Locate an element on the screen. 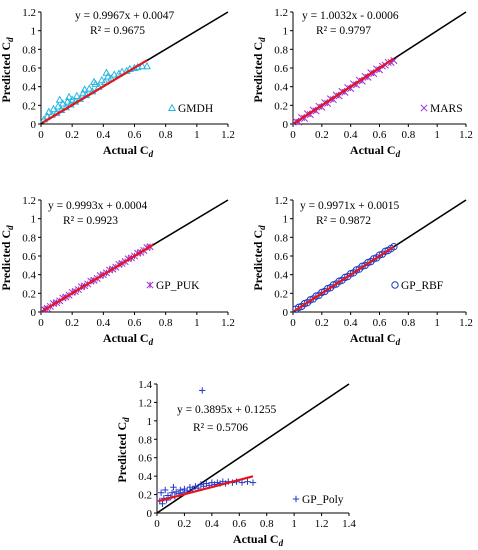  legend-label: GMDH is located at coordinates (195, 109).